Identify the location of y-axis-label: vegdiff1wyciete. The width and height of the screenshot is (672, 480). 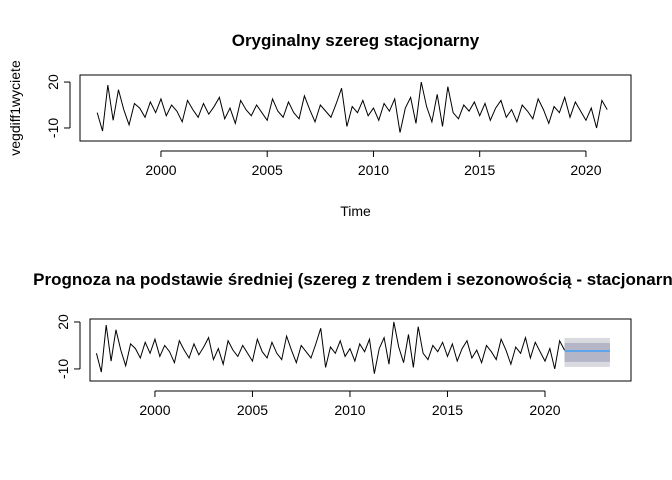
(15, 108).